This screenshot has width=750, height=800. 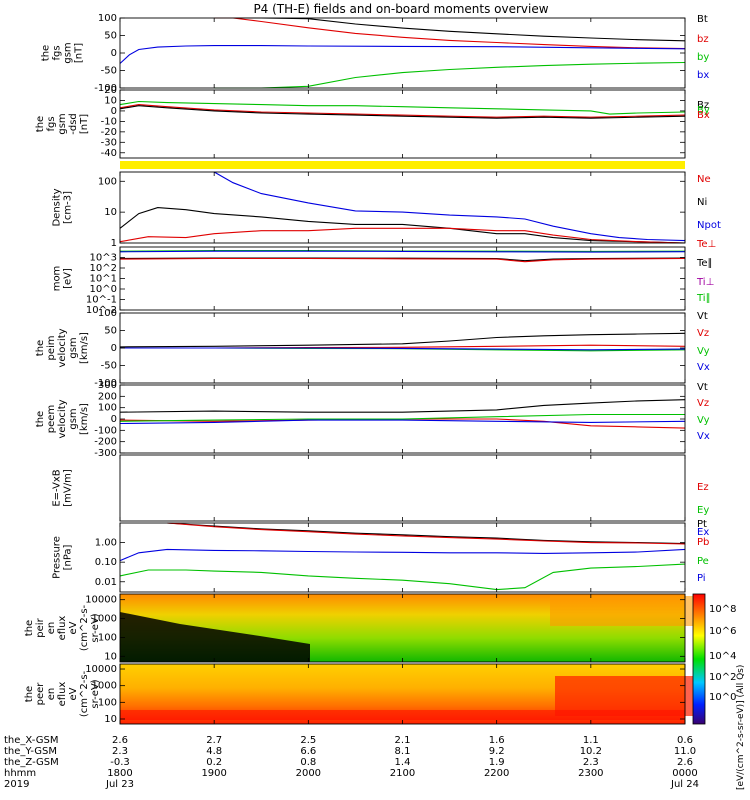 What do you see at coordinates (57, 207) in the screenshot?
I see `y-axis-label-line: Density` at bounding box center [57, 207].